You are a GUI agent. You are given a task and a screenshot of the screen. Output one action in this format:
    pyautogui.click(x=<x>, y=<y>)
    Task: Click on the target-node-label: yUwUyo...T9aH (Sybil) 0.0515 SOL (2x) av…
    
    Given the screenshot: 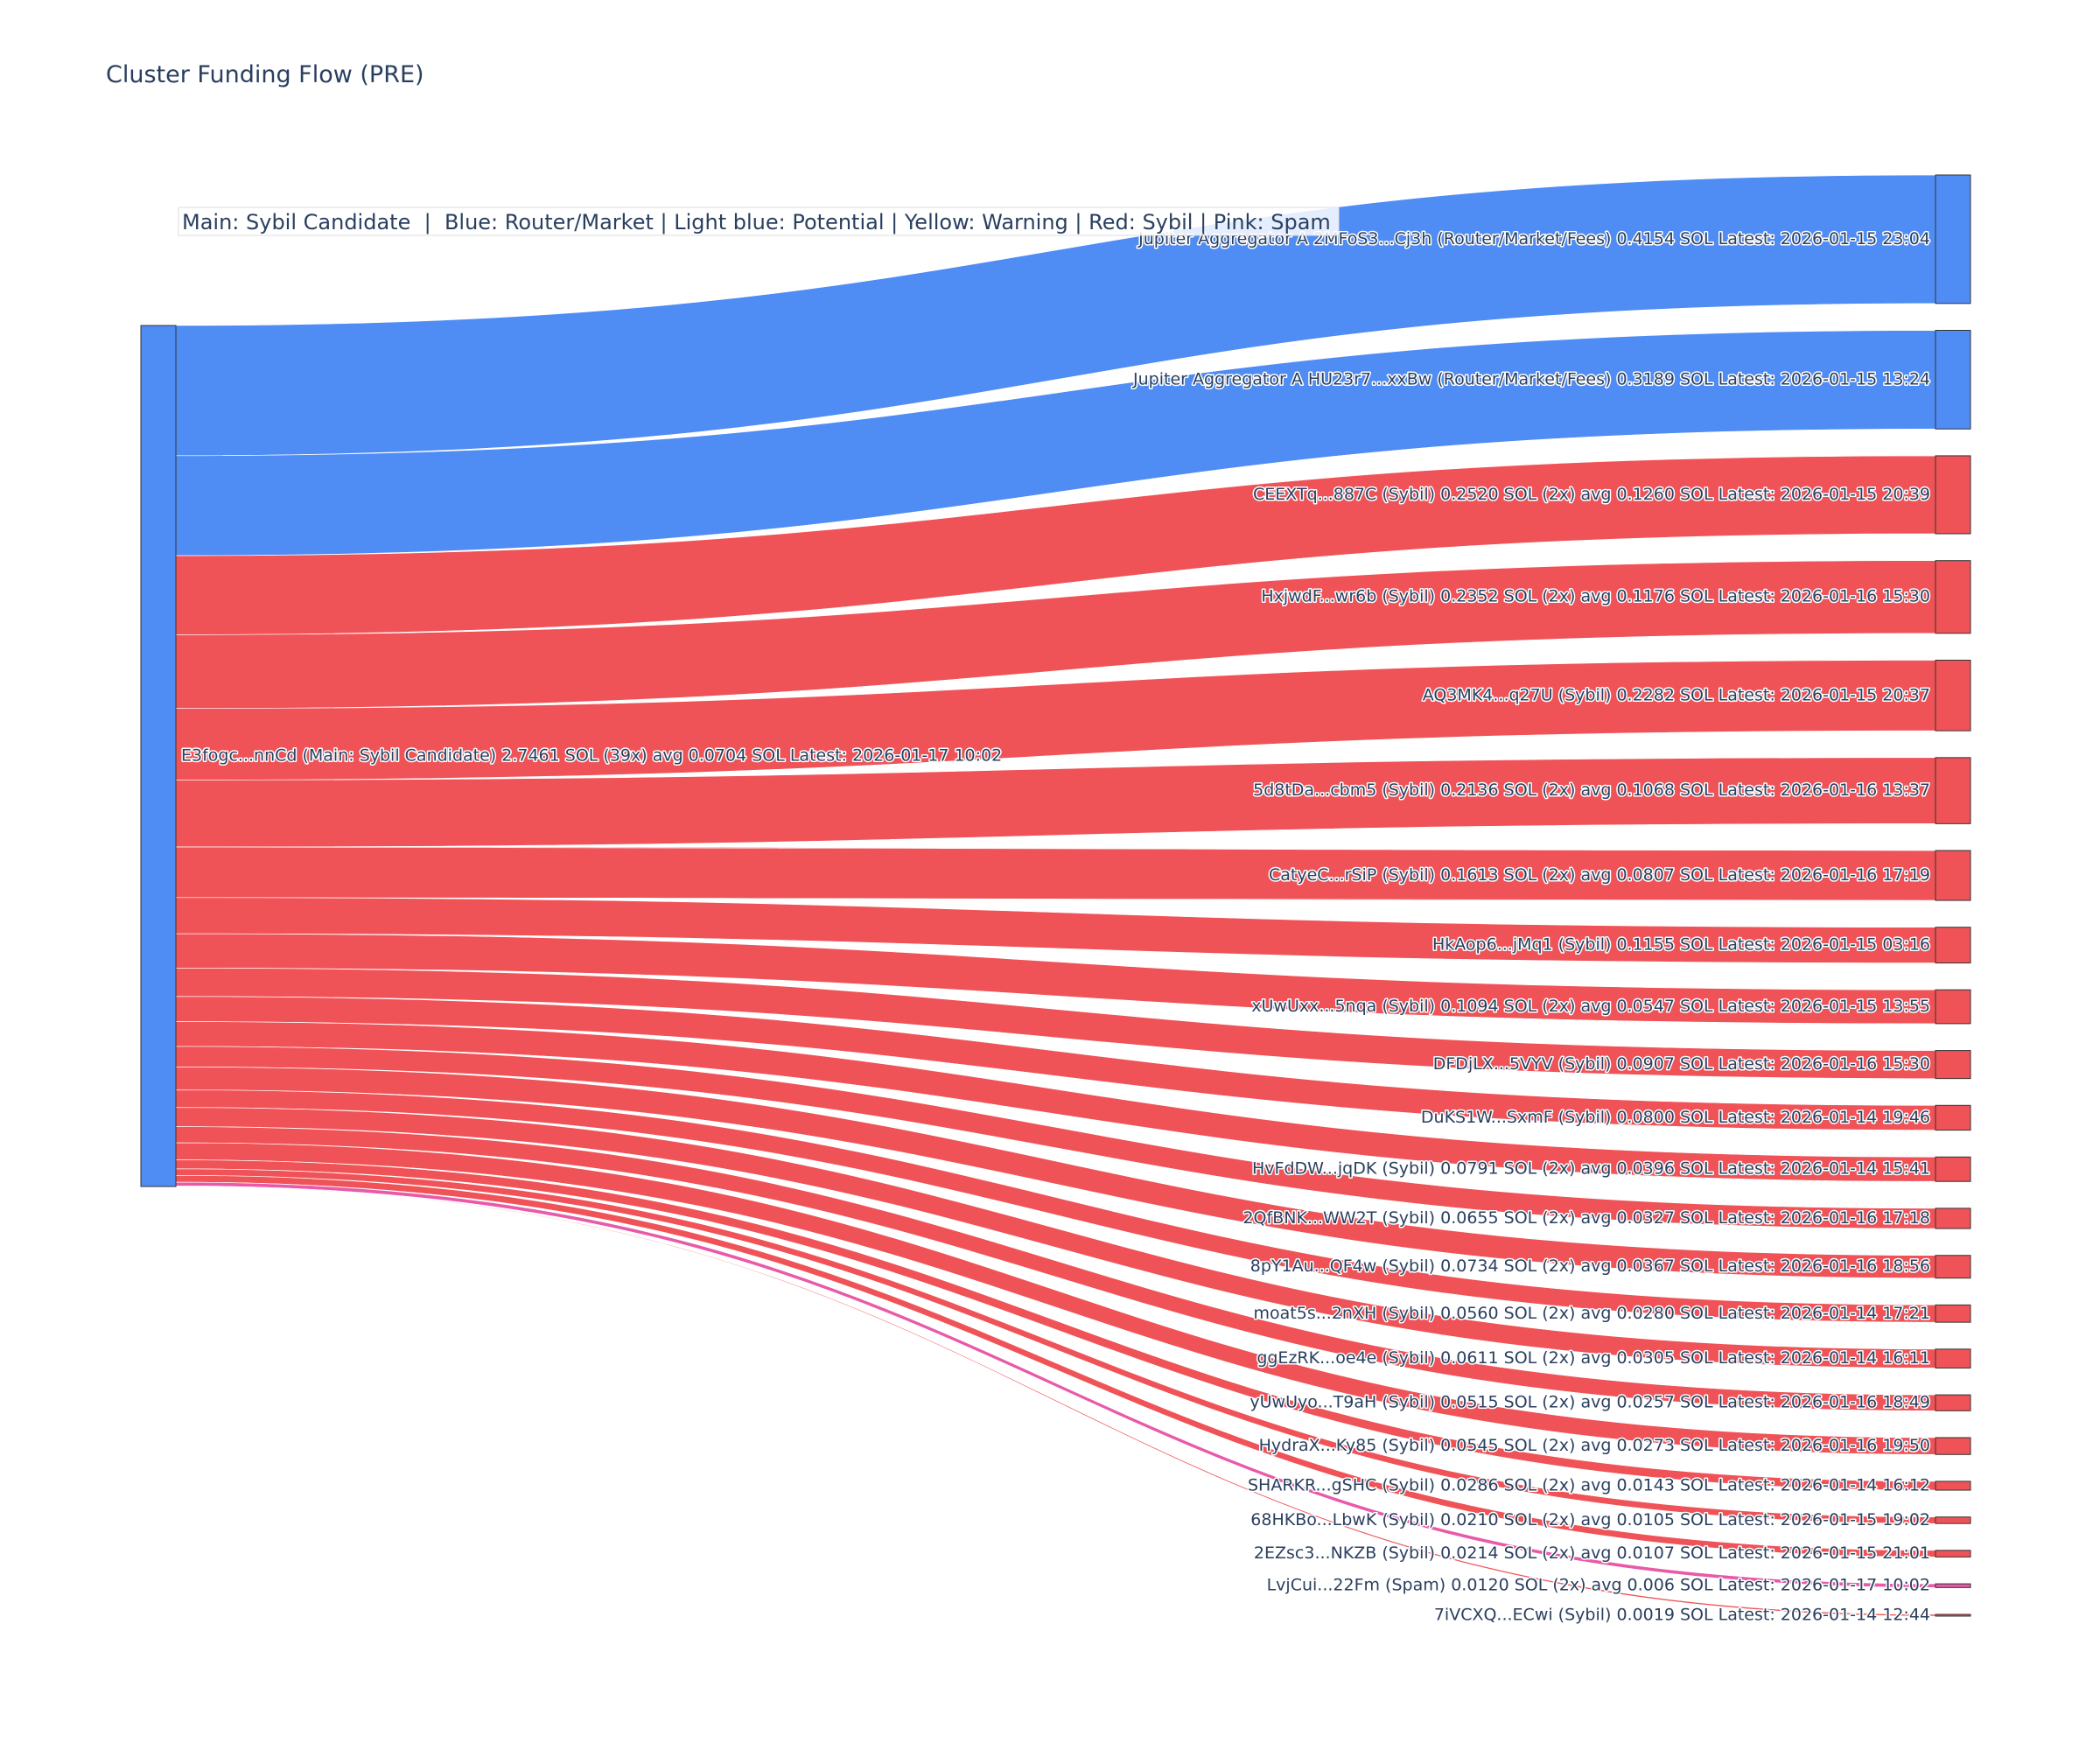 What is the action you would take?
    pyautogui.click(x=1590, y=1402)
    